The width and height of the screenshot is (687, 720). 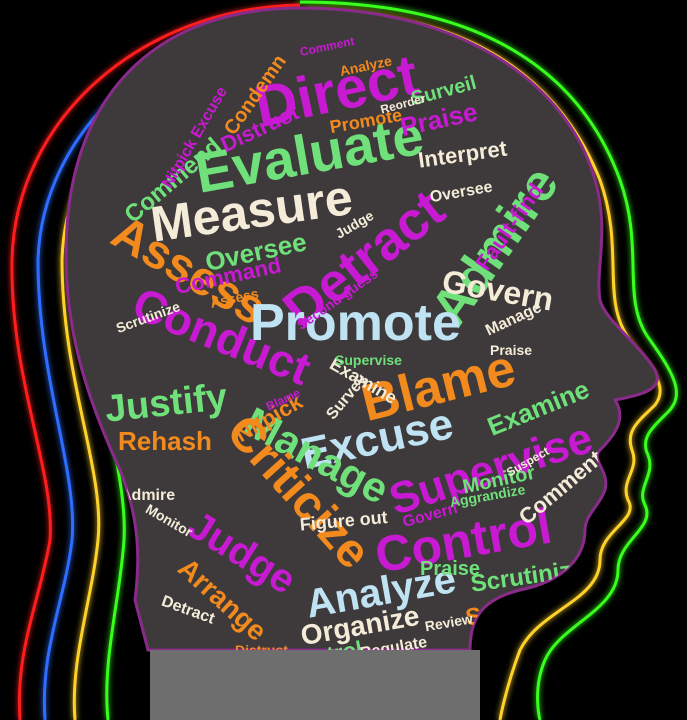 What do you see at coordinates (315, 685) in the screenshot?
I see `neck-base` at bounding box center [315, 685].